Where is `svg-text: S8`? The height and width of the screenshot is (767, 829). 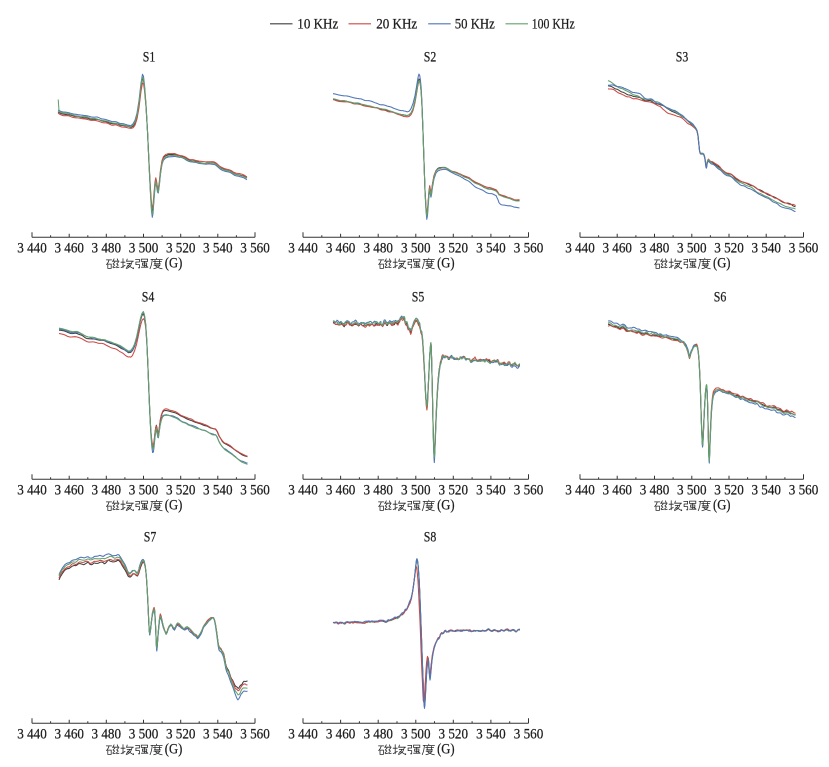 svg-text: S8 is located at coordinates (430, 537).